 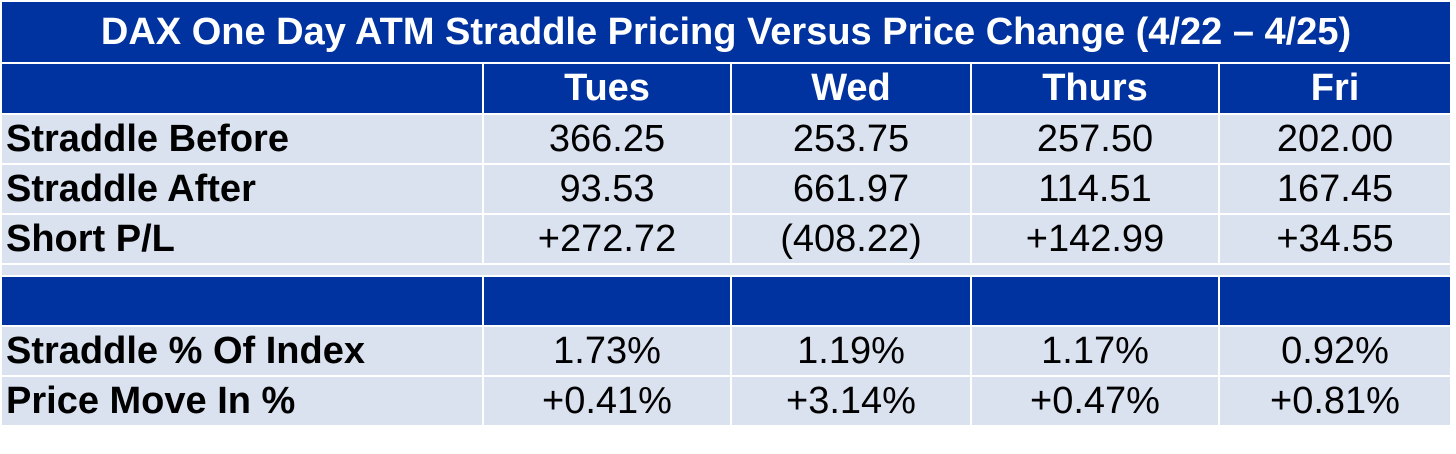 What do you see at coordinates (242, 139) in the screenshot?
I see `row-label: Straddle Before` at bounding box center [242, 139].